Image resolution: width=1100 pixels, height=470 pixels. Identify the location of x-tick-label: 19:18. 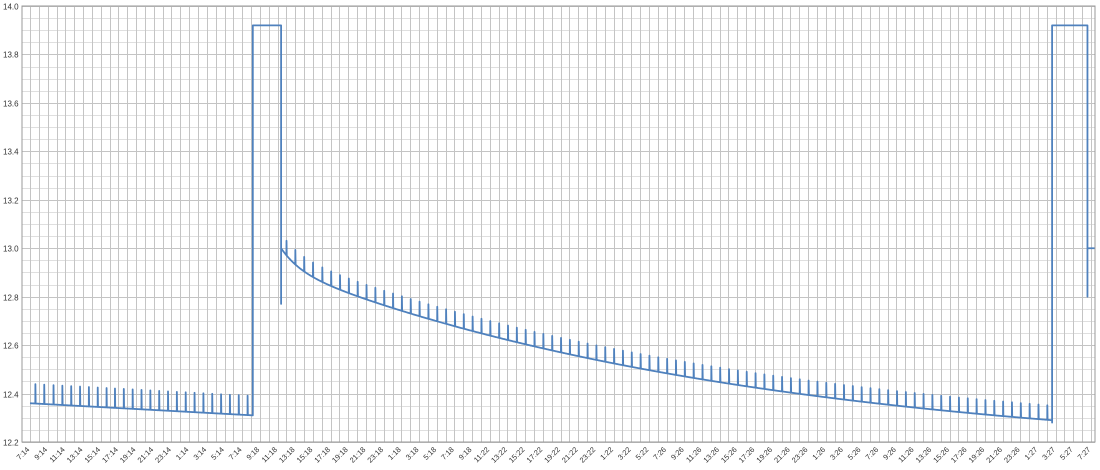
(340, 455).